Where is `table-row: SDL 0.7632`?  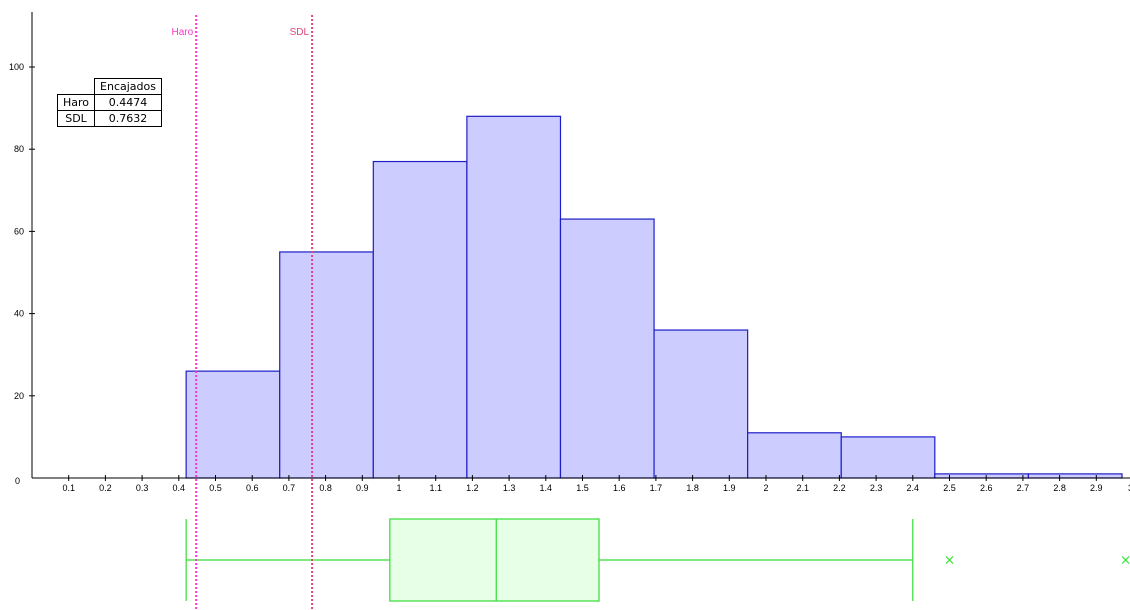 table-row: SDL 0.7632 is located at coordinates (109, 118).